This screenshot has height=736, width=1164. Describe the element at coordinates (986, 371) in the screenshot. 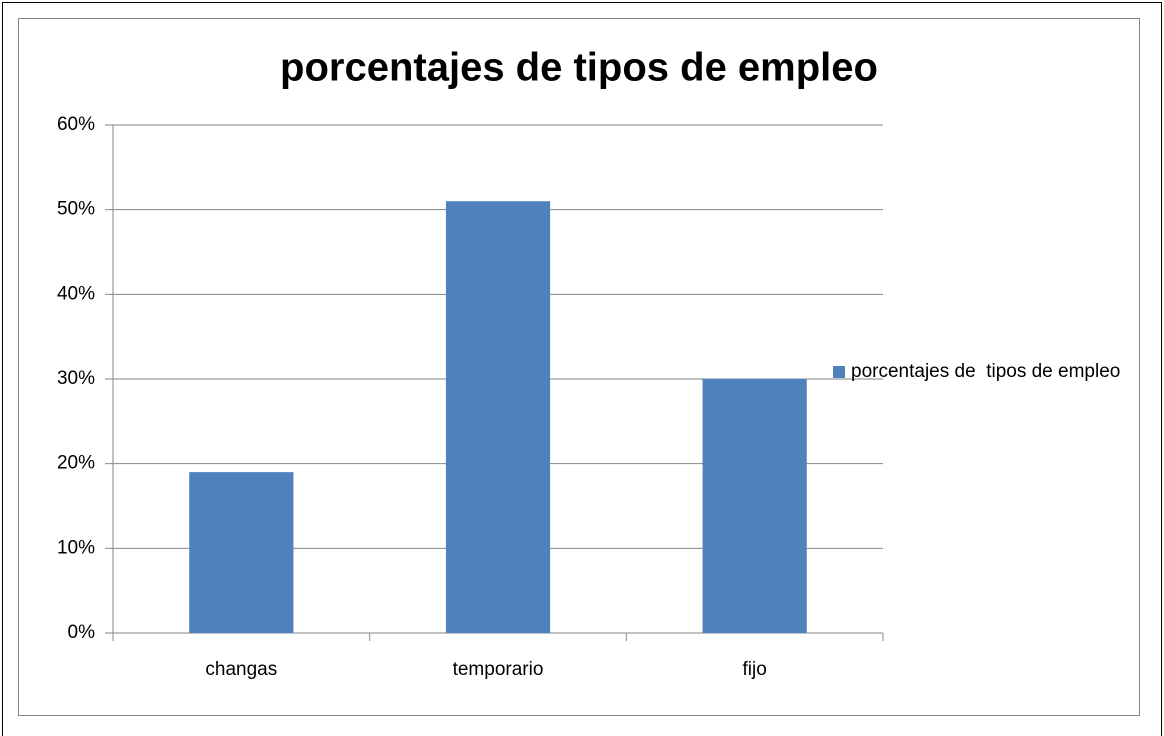

I see `legend-label: porcentajes de tipos de empleo` at that location.